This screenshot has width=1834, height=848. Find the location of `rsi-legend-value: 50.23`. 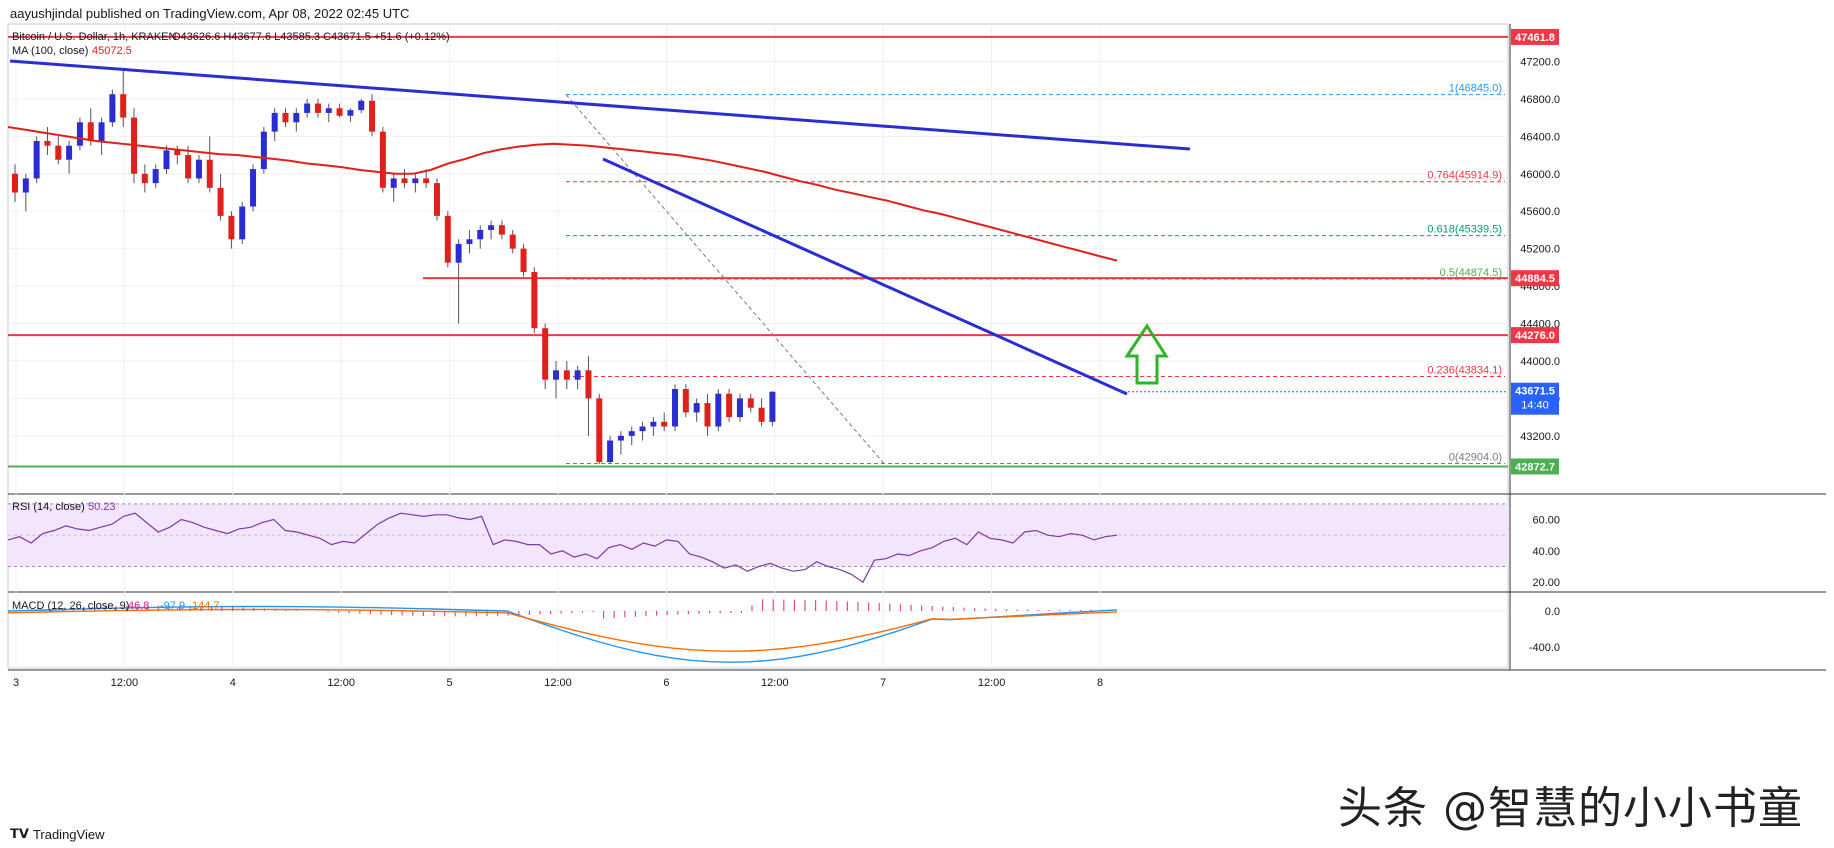

rsi-legend-value: 50.23 is located at coordinates (102, 507).